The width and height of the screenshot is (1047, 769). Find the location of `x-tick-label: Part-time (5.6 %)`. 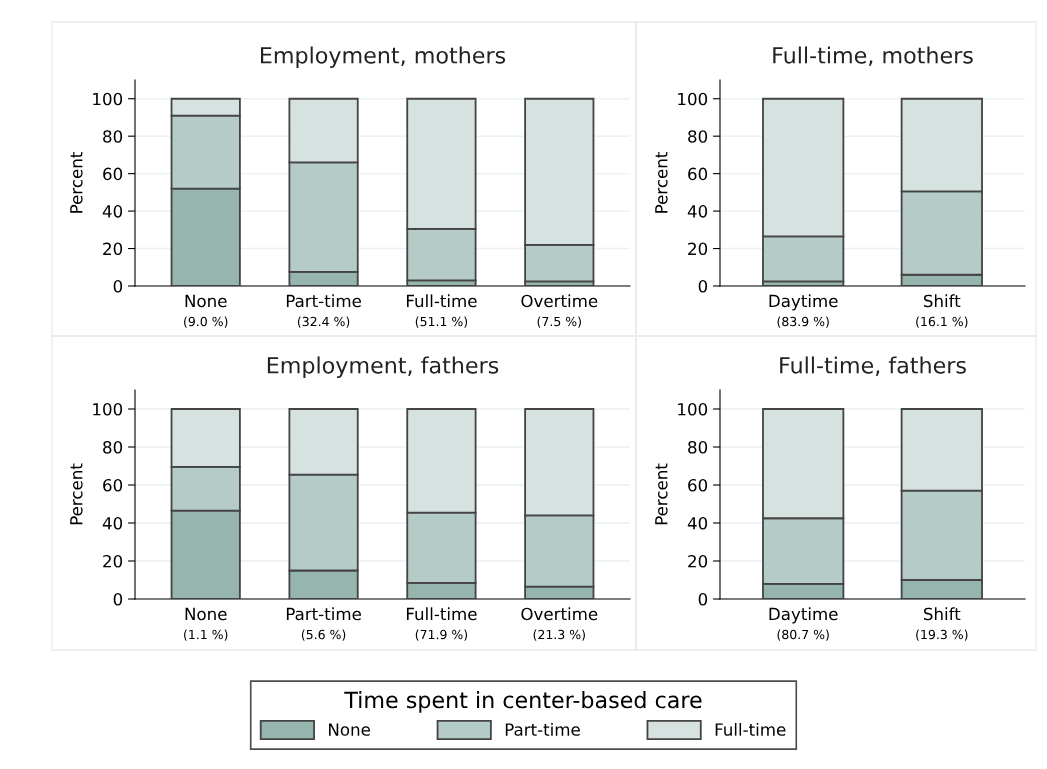

x-tick-label: Part-time (5.6 %) is located at coordinates (323, 624).